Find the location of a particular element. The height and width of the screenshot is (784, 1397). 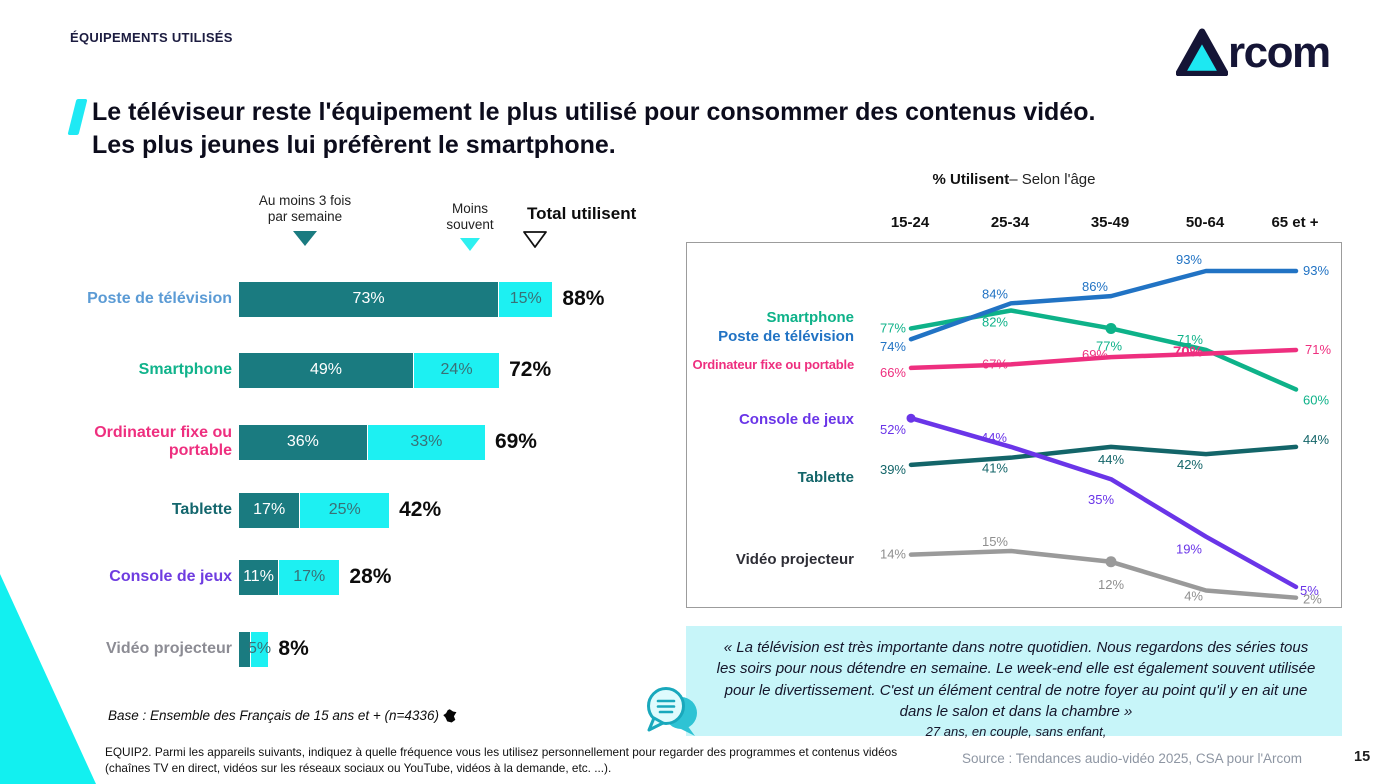

bar-row: Tablette 17% 25% 42% is located at coordinates (253, 510).